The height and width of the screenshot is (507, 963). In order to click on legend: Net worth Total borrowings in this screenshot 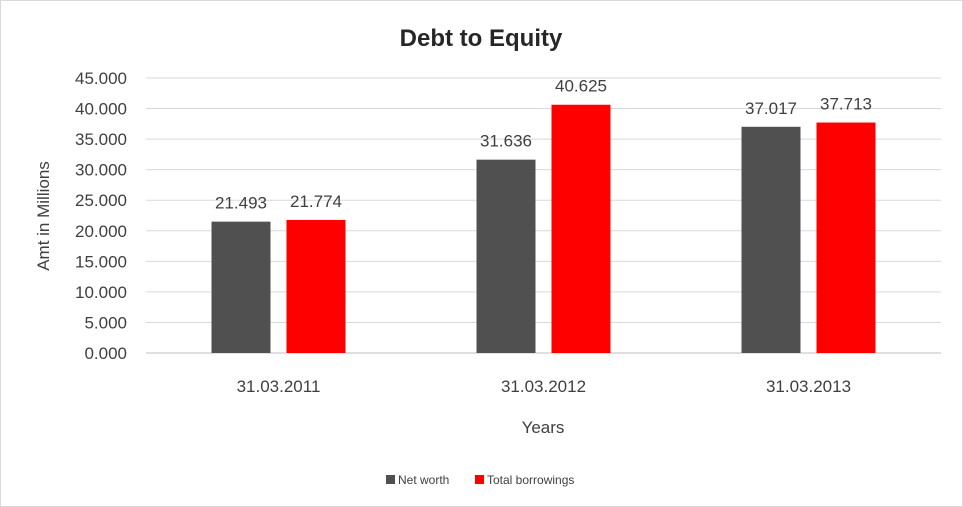, I will do `click(480, 480)`.